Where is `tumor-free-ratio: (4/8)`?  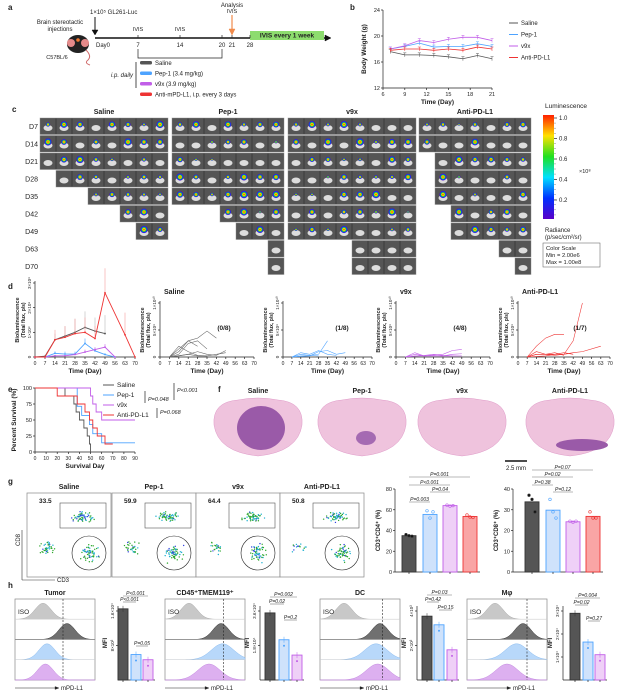
tumor-free-ratio: (4/8) is located at coordinates (459, 328).